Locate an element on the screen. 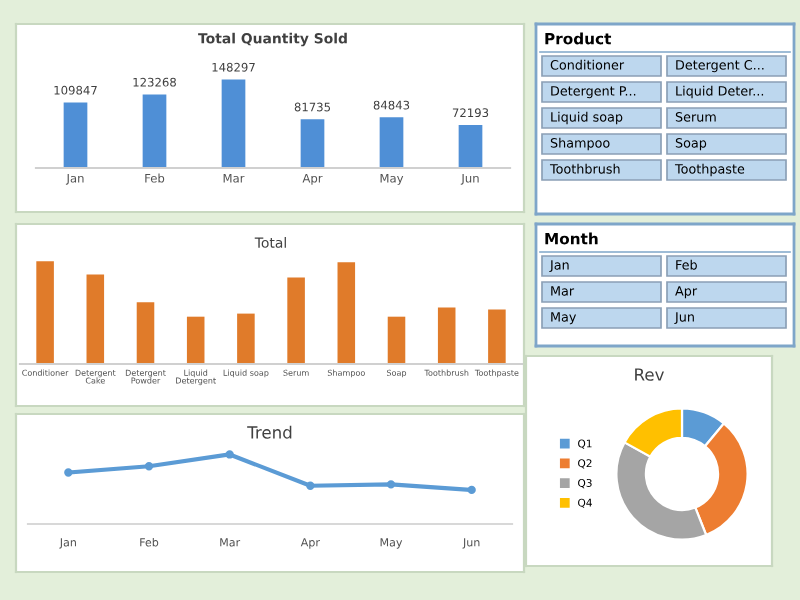 The image size is (800, 600). chart-title: Trend is located at coordinates (269, 432).